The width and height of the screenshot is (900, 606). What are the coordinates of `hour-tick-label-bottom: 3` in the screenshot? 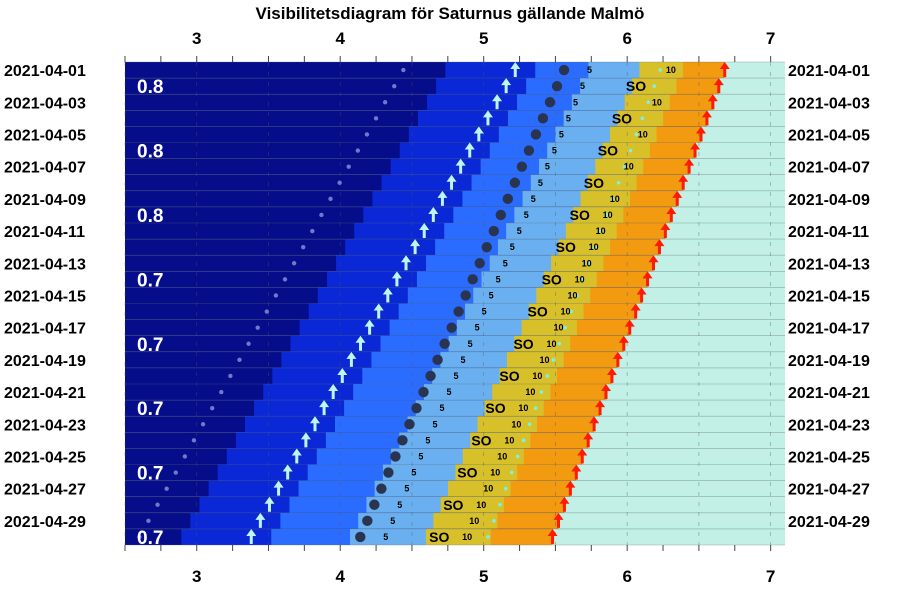 It's located at (196, 576).